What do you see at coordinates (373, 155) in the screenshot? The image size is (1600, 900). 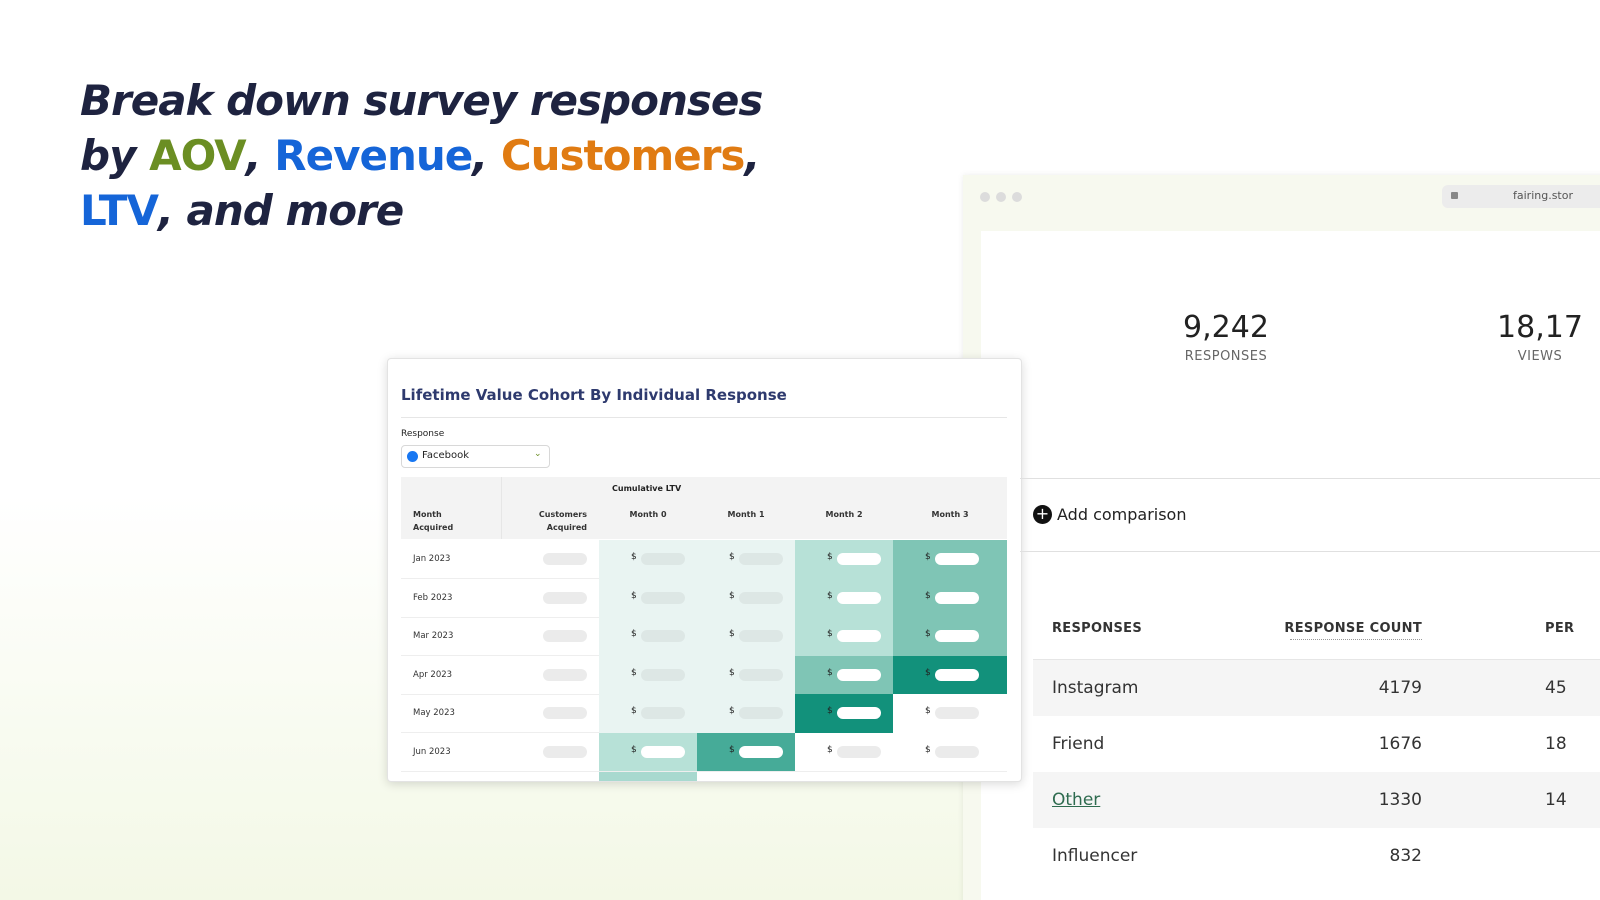 I see `highlight-word: Revenue` at bounding box center [373, 155].